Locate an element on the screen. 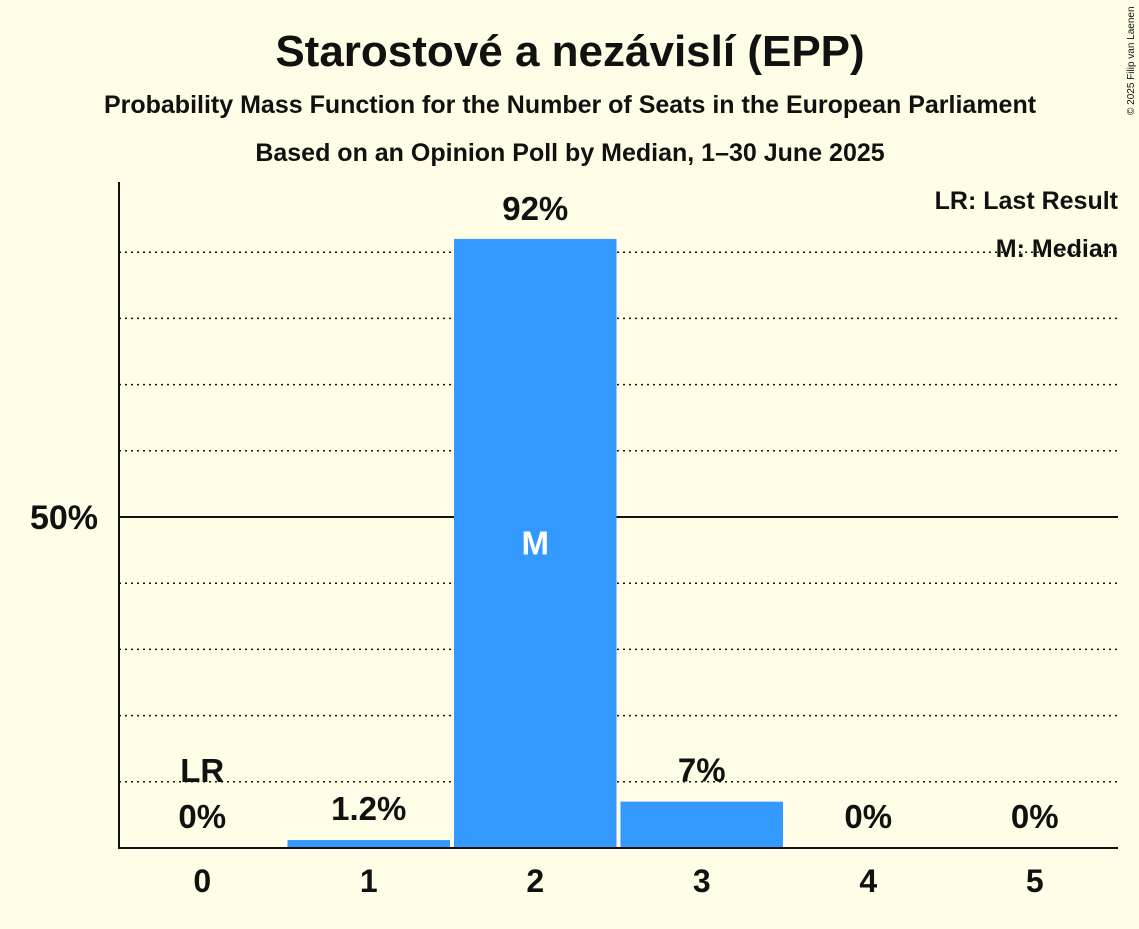 The height and width of the screenshot is (929, 1139). chart-title: Starostové a nezávislí (EPP) is located at coordinates (569, 51).